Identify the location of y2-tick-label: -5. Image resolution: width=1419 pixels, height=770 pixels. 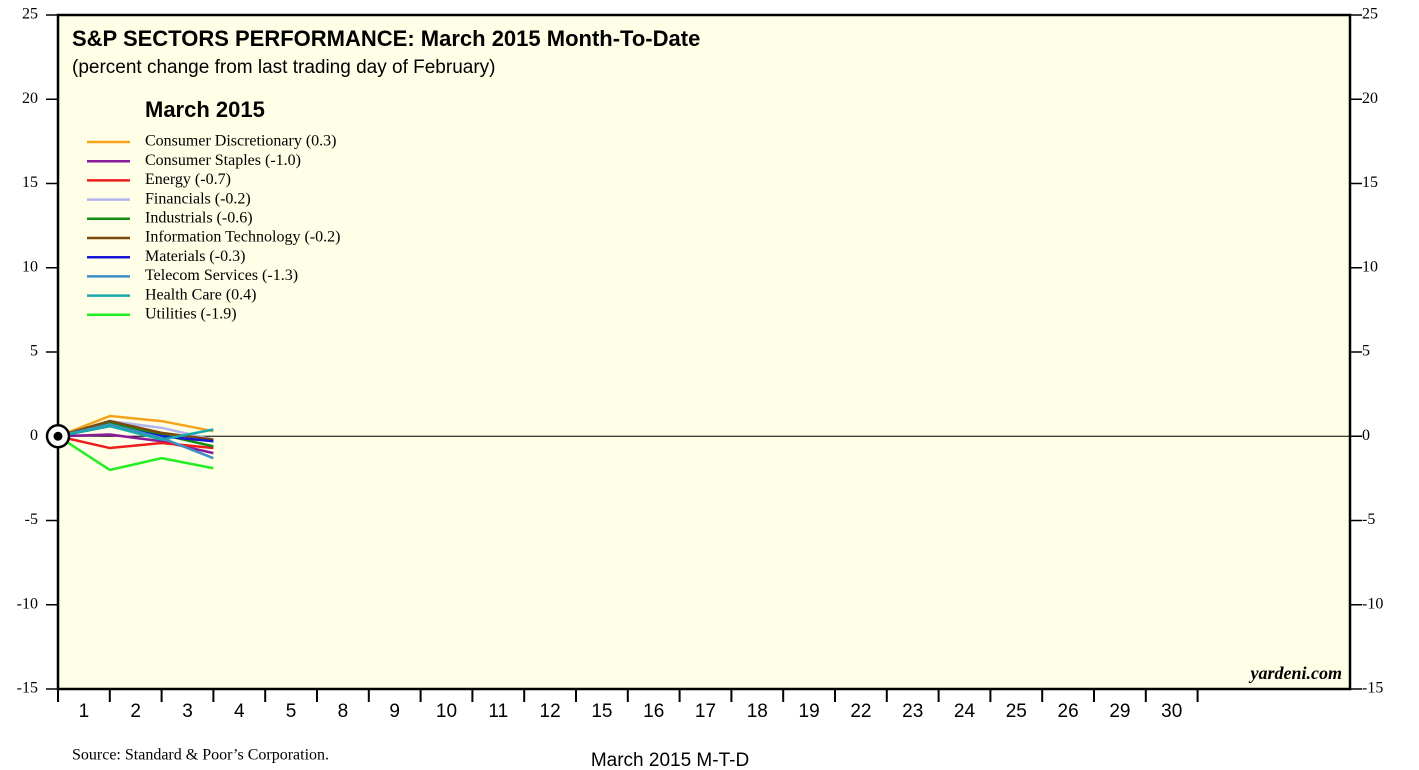
(1368, 519).